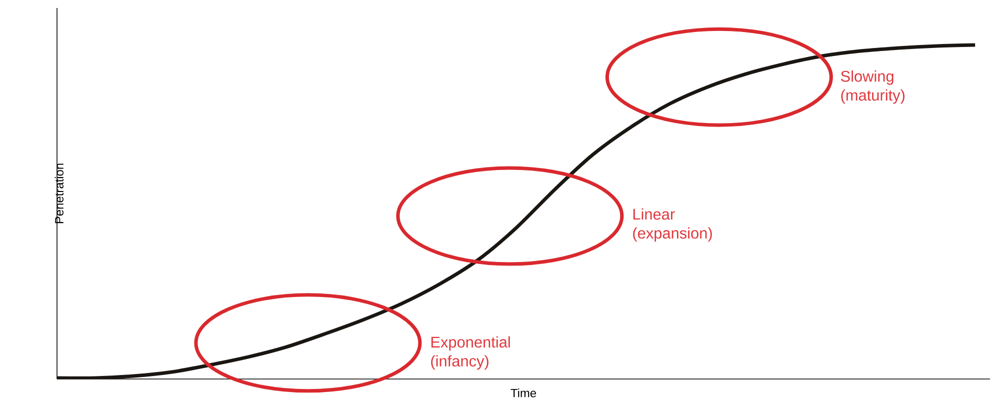  I want to click on y-axis-title: Penetration, so click(59, 194).